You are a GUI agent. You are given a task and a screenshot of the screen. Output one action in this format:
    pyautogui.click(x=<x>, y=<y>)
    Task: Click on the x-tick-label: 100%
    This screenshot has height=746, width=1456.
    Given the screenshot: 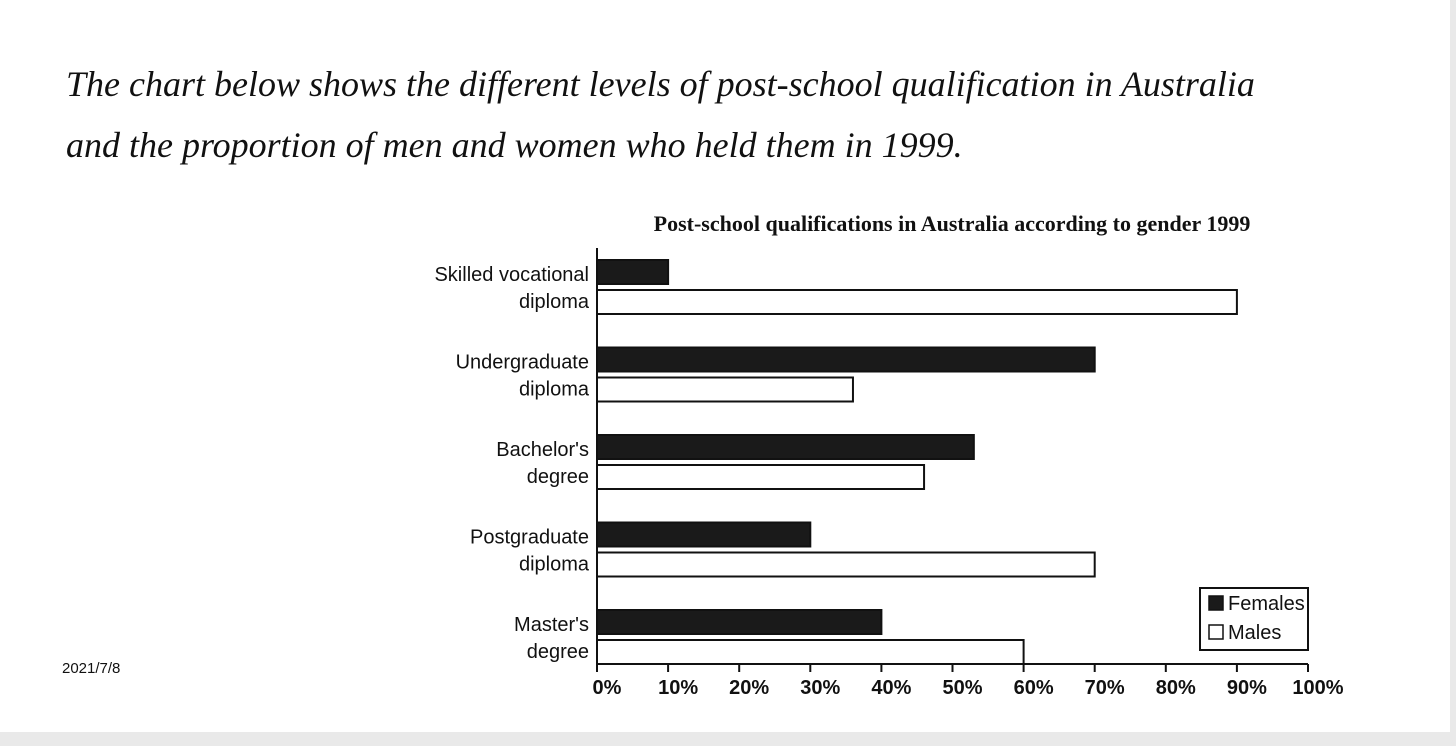 What is the action you would take?
    pyautogui.click(x=1317, y=688)
    